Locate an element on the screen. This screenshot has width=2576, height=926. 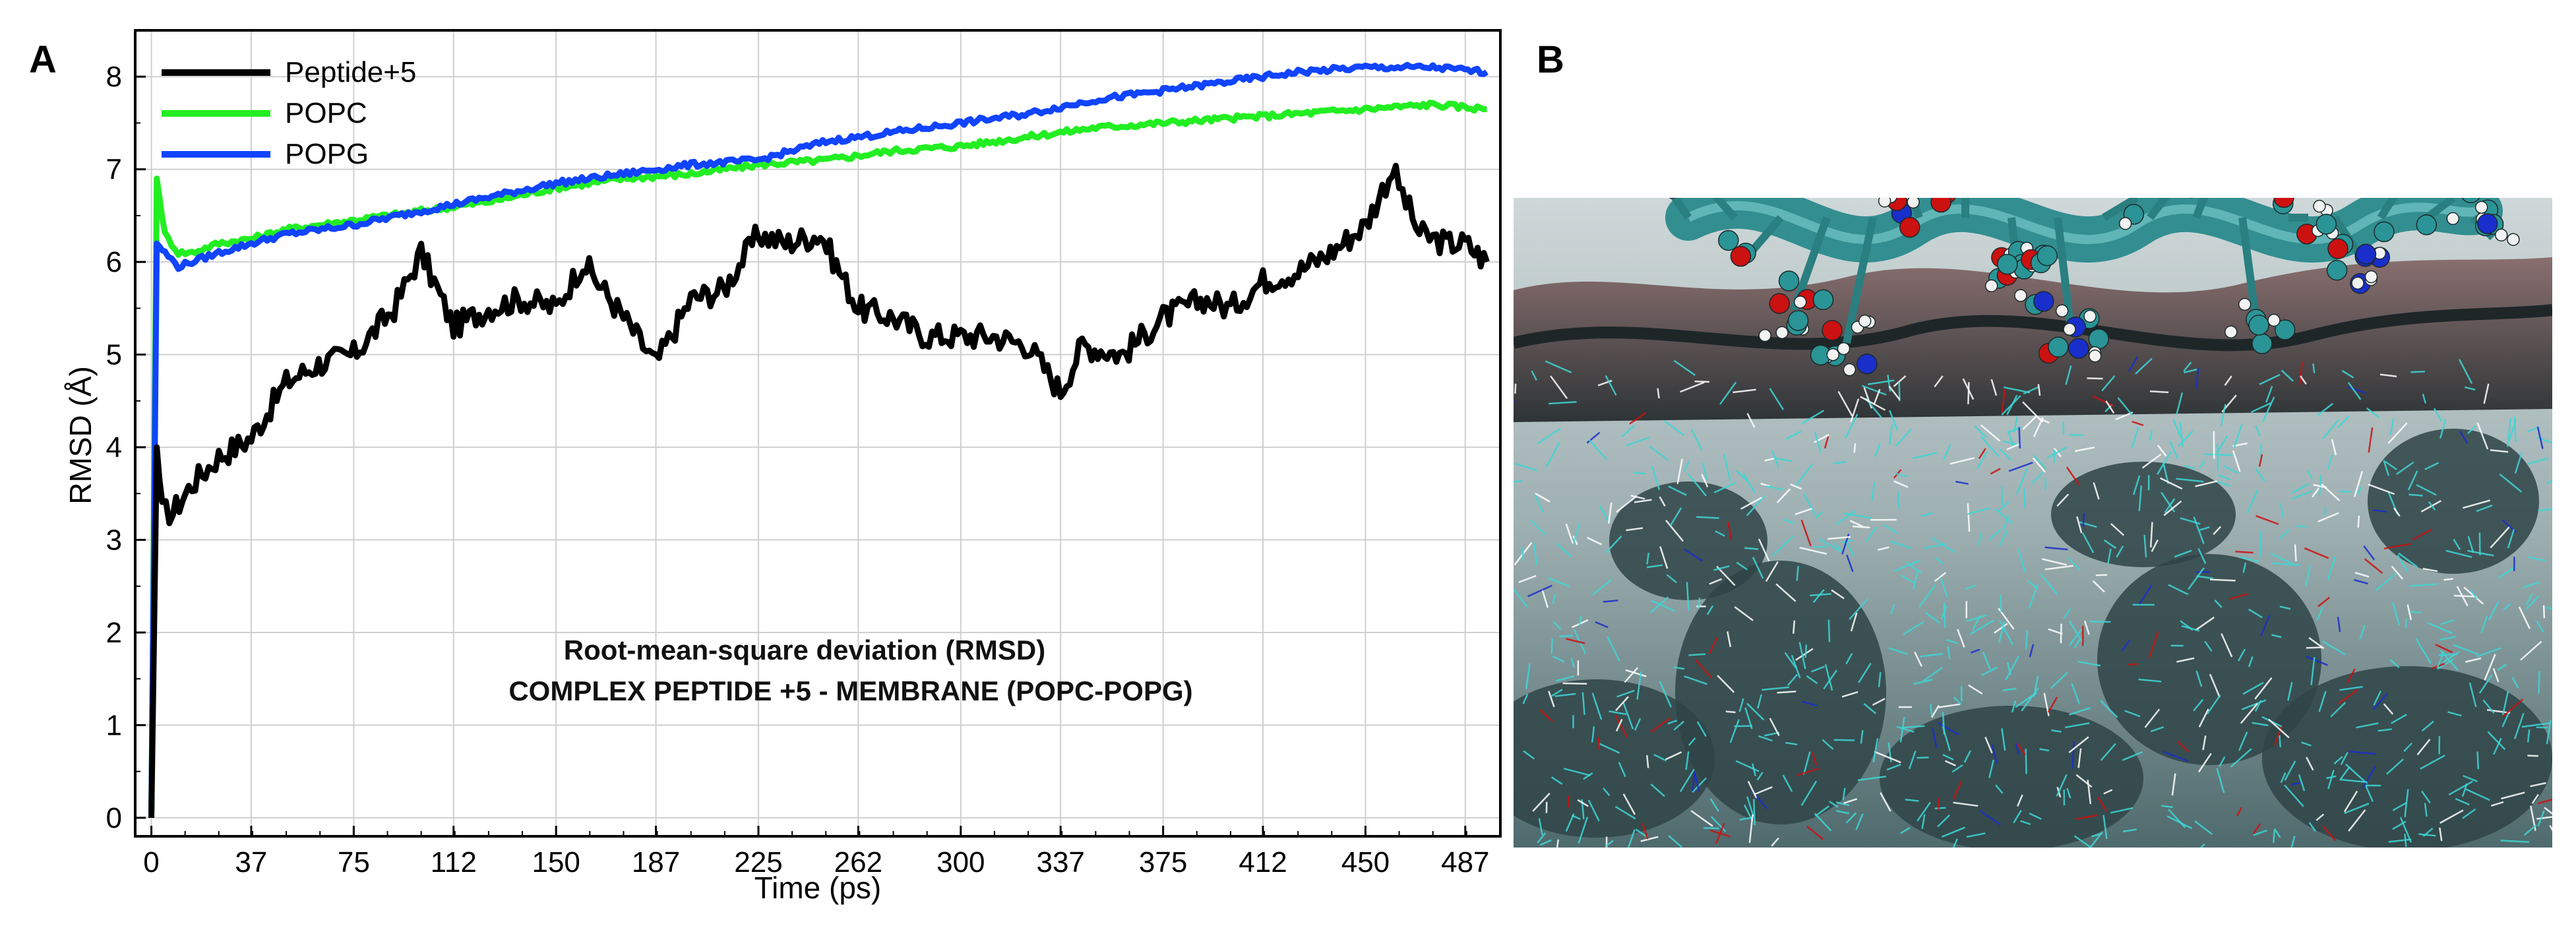
y-tick-label: 1 is located at coordinates (114, 725).